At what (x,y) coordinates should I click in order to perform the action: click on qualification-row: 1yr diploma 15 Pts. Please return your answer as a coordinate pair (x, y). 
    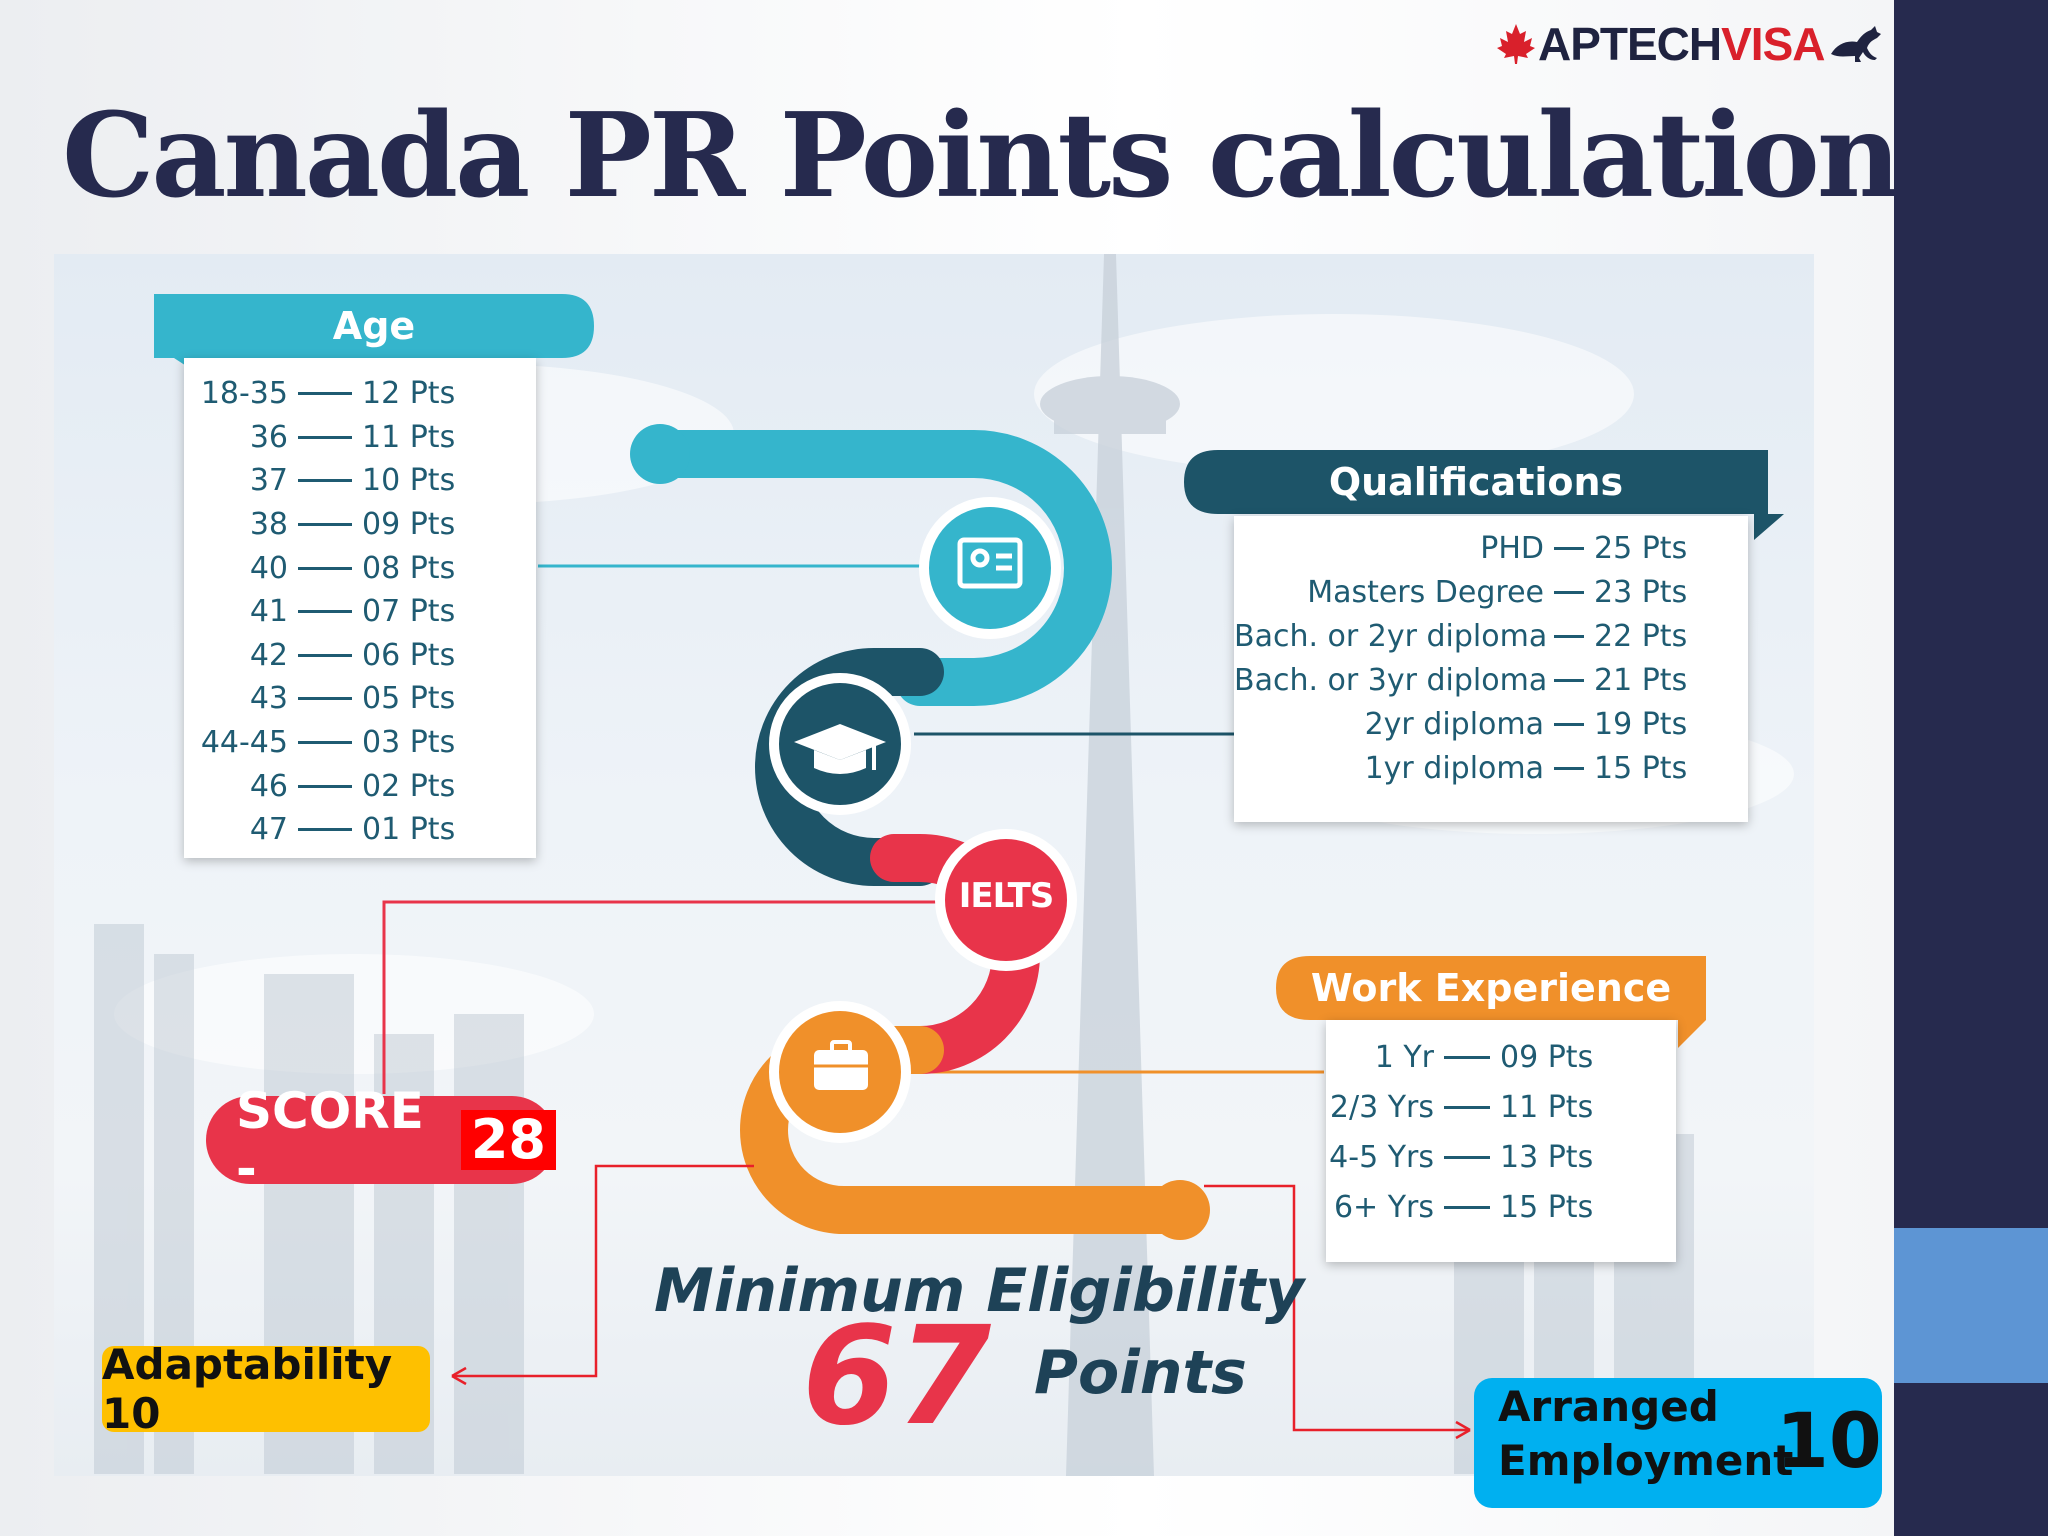
    Looking at the image, I should click on (1491, 768).